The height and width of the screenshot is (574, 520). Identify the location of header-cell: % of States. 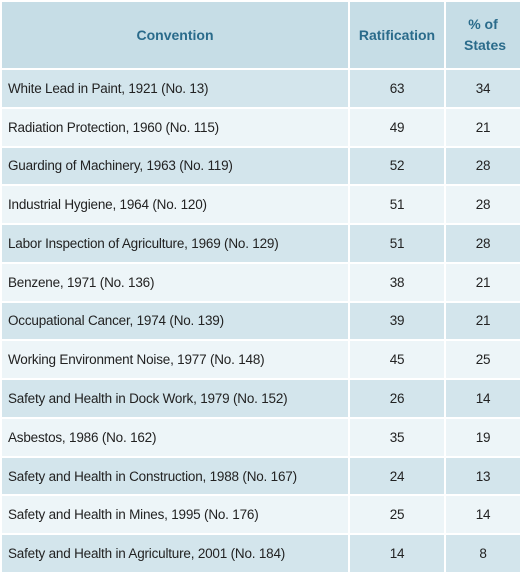
(482, 35).